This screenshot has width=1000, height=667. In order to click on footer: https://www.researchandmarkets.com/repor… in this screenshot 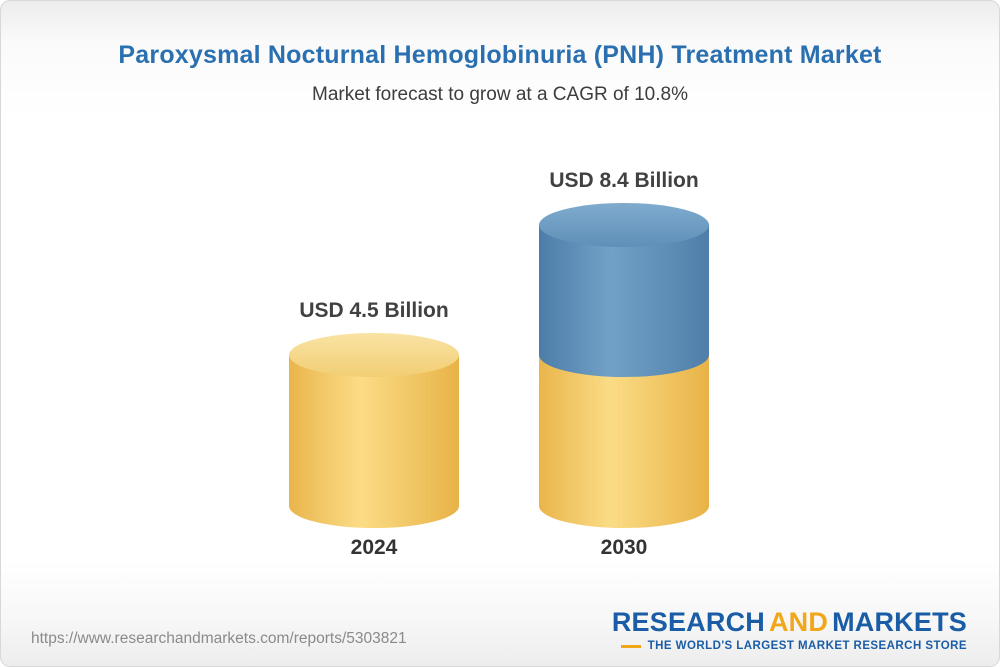, I will do `click(499, 629)`.